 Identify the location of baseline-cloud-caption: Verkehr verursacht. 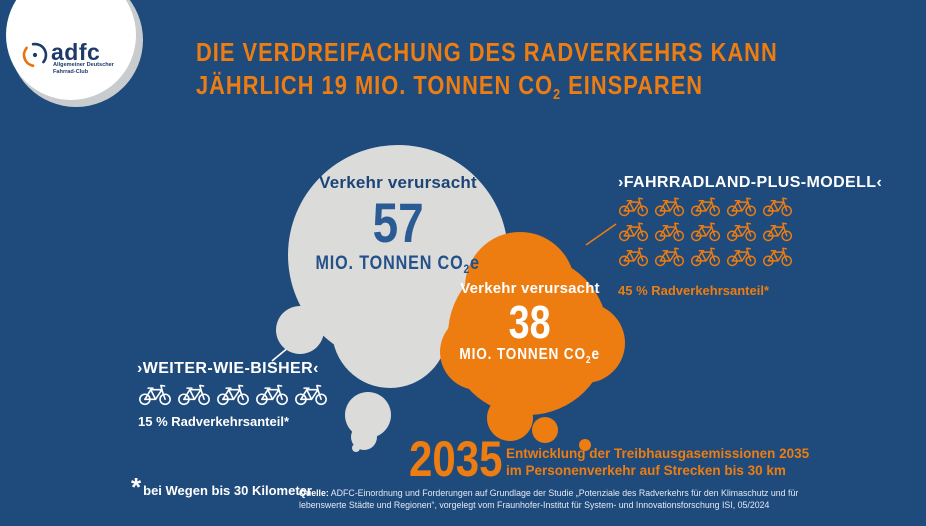
(398, 182).